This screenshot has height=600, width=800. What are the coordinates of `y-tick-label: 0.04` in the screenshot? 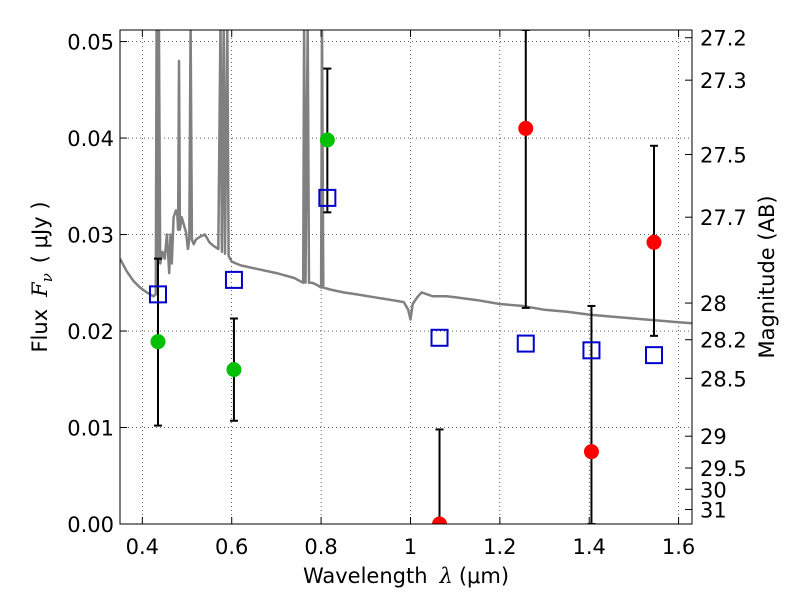 It's located at (90, 139).